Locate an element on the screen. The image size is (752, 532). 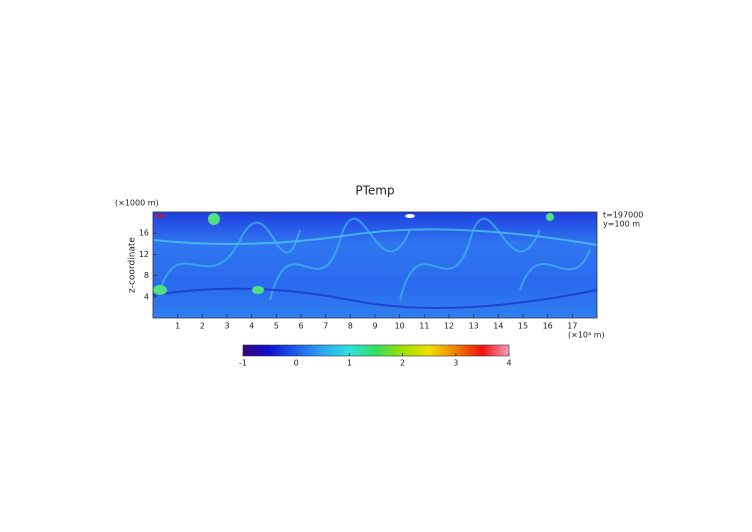
x-tick-label: 11 is located at coordinates (424, 326).